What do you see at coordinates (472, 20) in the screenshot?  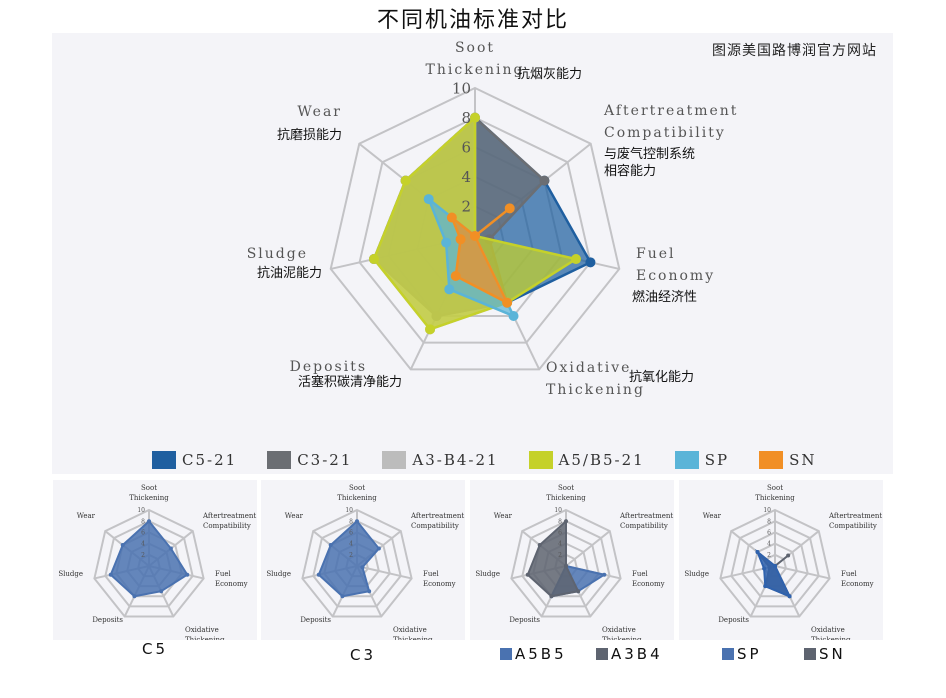 I see `chart-title: 不同机油标准对比` at bounding box center [472, 20].